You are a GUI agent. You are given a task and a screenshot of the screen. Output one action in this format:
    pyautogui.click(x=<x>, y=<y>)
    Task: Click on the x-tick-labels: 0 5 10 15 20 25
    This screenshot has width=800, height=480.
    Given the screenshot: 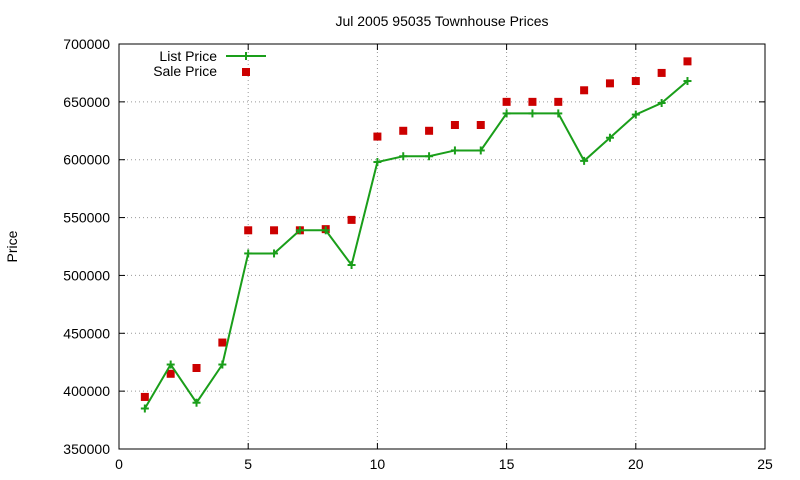 What is the action you would take?
    pyautogui.click(x=444, y=464)
    